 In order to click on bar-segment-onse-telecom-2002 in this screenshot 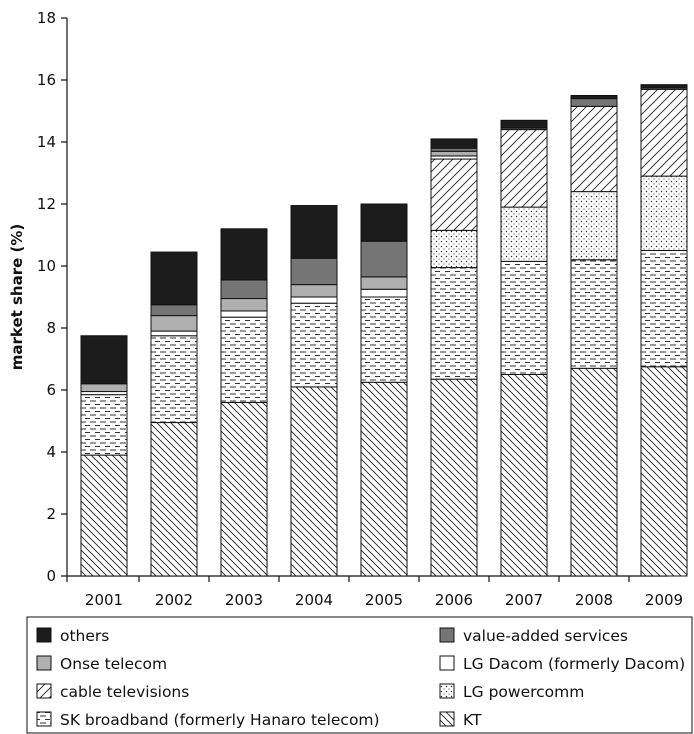, I will do `click(174, 323)`.